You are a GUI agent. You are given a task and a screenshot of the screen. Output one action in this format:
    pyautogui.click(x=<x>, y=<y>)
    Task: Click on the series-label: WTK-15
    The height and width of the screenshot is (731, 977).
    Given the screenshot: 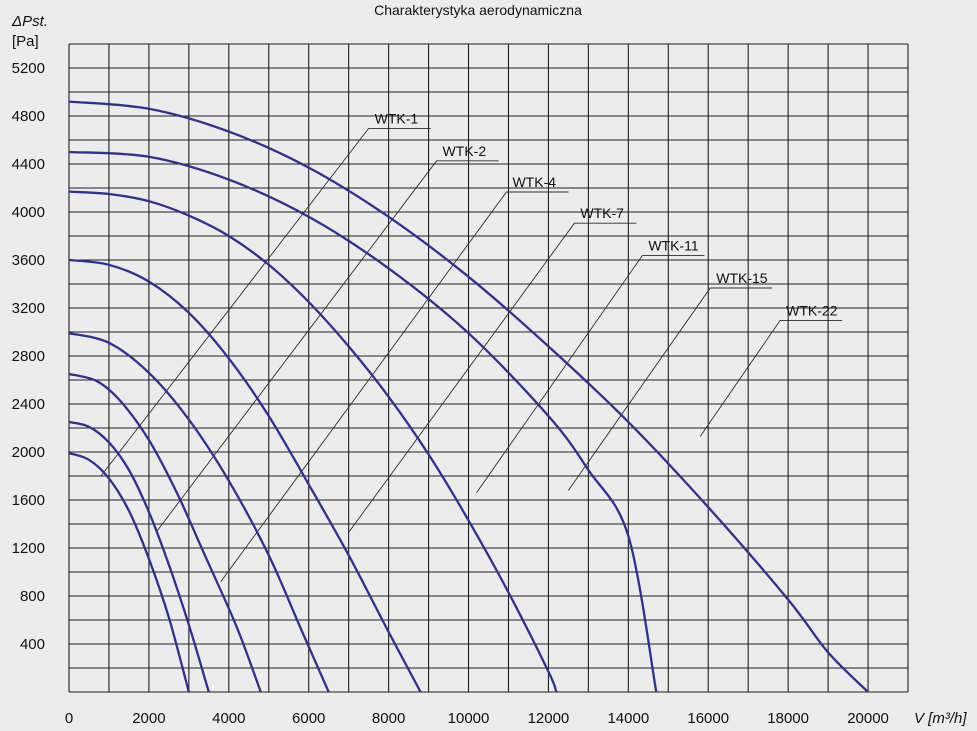 What is the action you would take?
    pyautogui.click(x=742, y=278)
    